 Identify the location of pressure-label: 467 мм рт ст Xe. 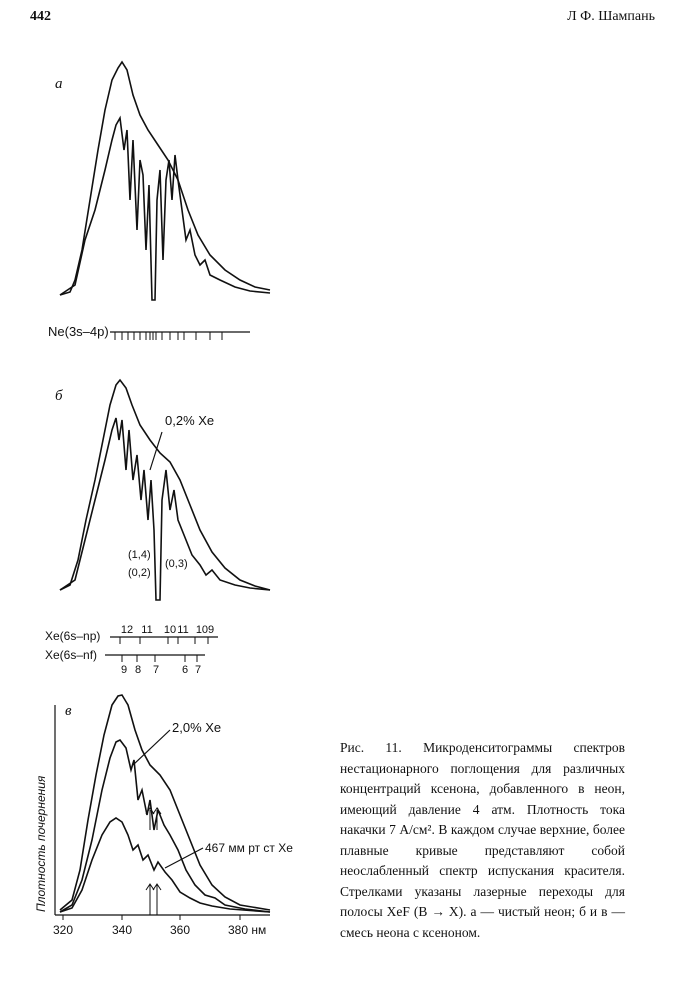
(249, 848).